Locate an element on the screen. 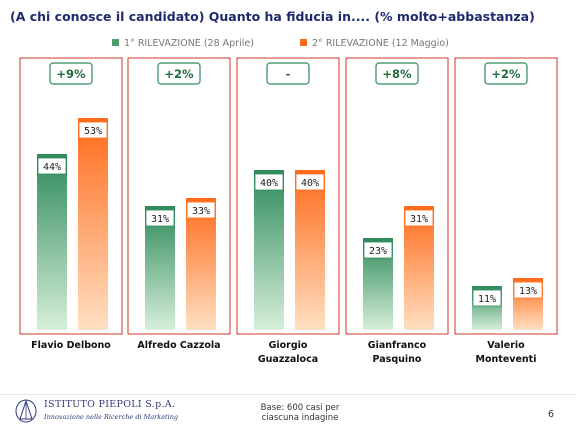 Image resolution: width=576 pixels, height=432 pixels. change-label-5: +2% is located at coordinates (506, 74).